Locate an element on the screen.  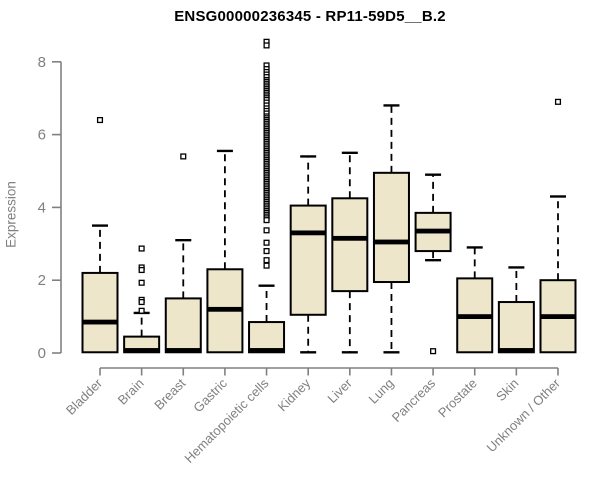
chart-title: ENSG00000236345 - RP11-59D5__B.2 is located at coordinates (310, 16).